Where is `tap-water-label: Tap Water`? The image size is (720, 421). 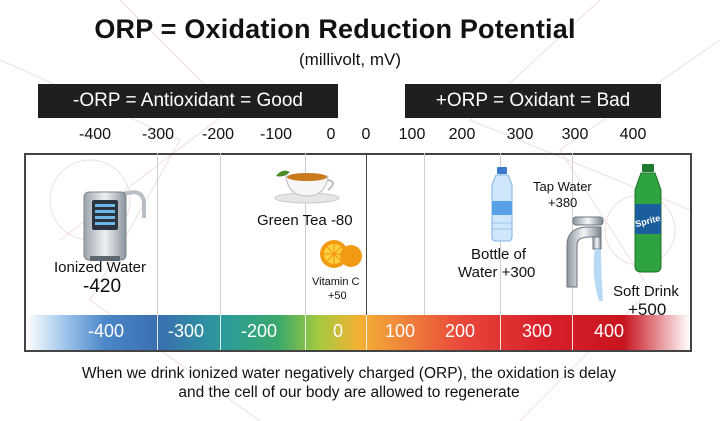
tap-water-label: Tap Water is located at coordinates (562, 186).